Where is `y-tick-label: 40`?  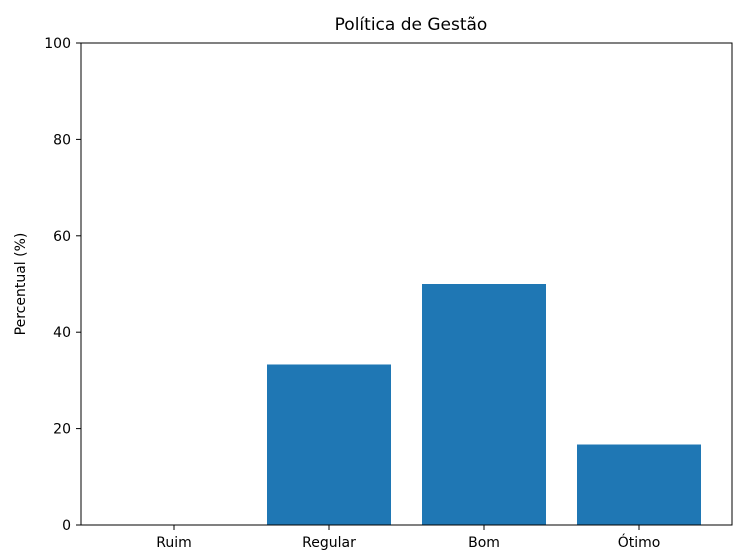
y-tick-label: 40 is located at coordinates (62, 333).